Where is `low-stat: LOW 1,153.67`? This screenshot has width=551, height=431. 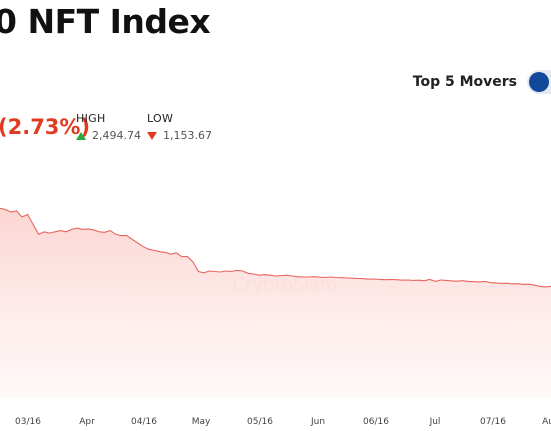
low-stat: LOW 1,153.67 is located at coordinates (179, 127).